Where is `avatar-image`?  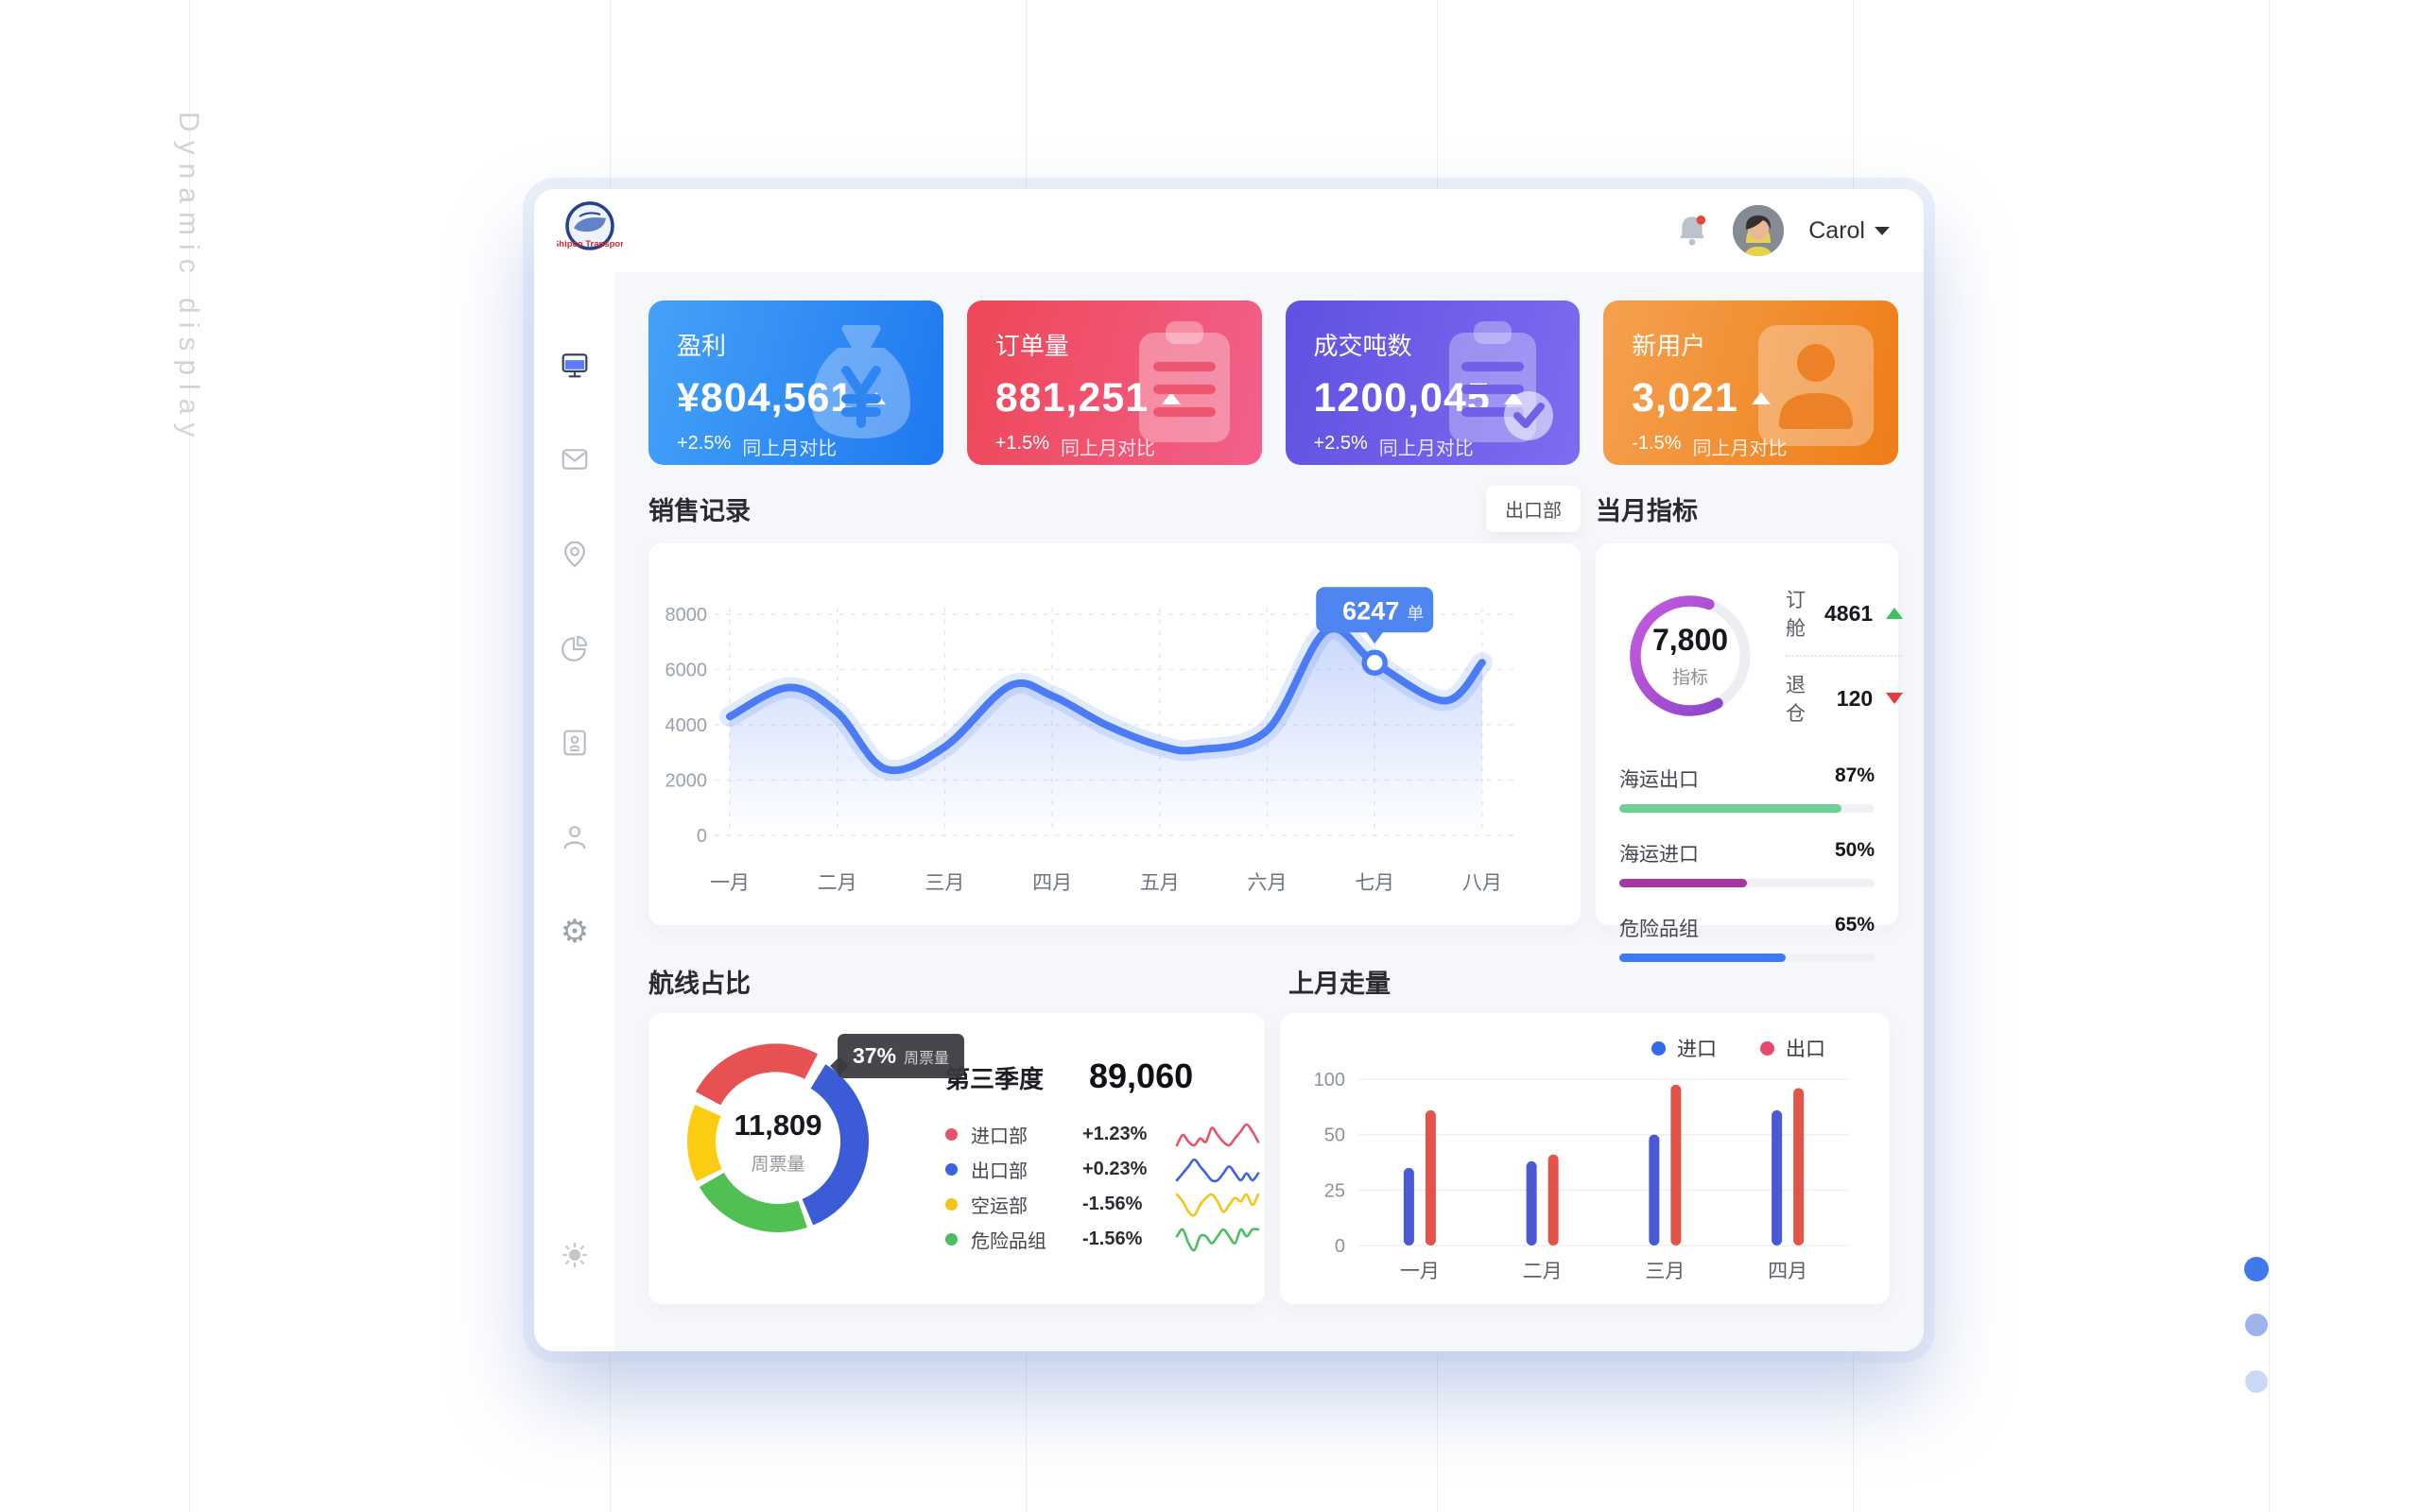 avatar-image is located at coordinates (1759, 230).